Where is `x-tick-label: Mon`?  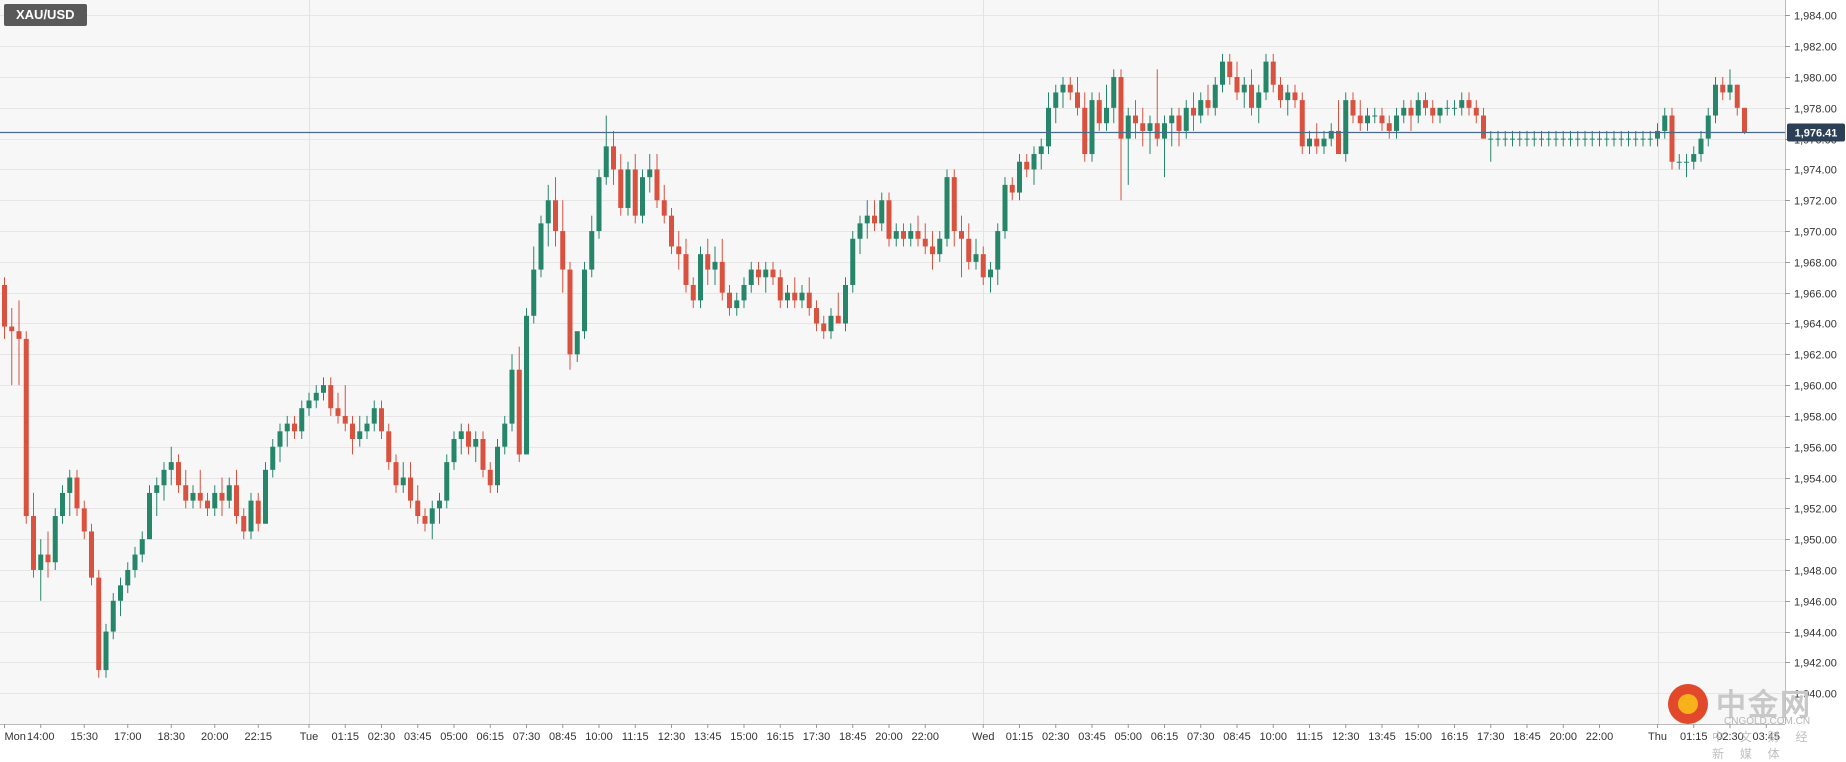 x-tick-label: Mon is located at coordinates (15, 737).